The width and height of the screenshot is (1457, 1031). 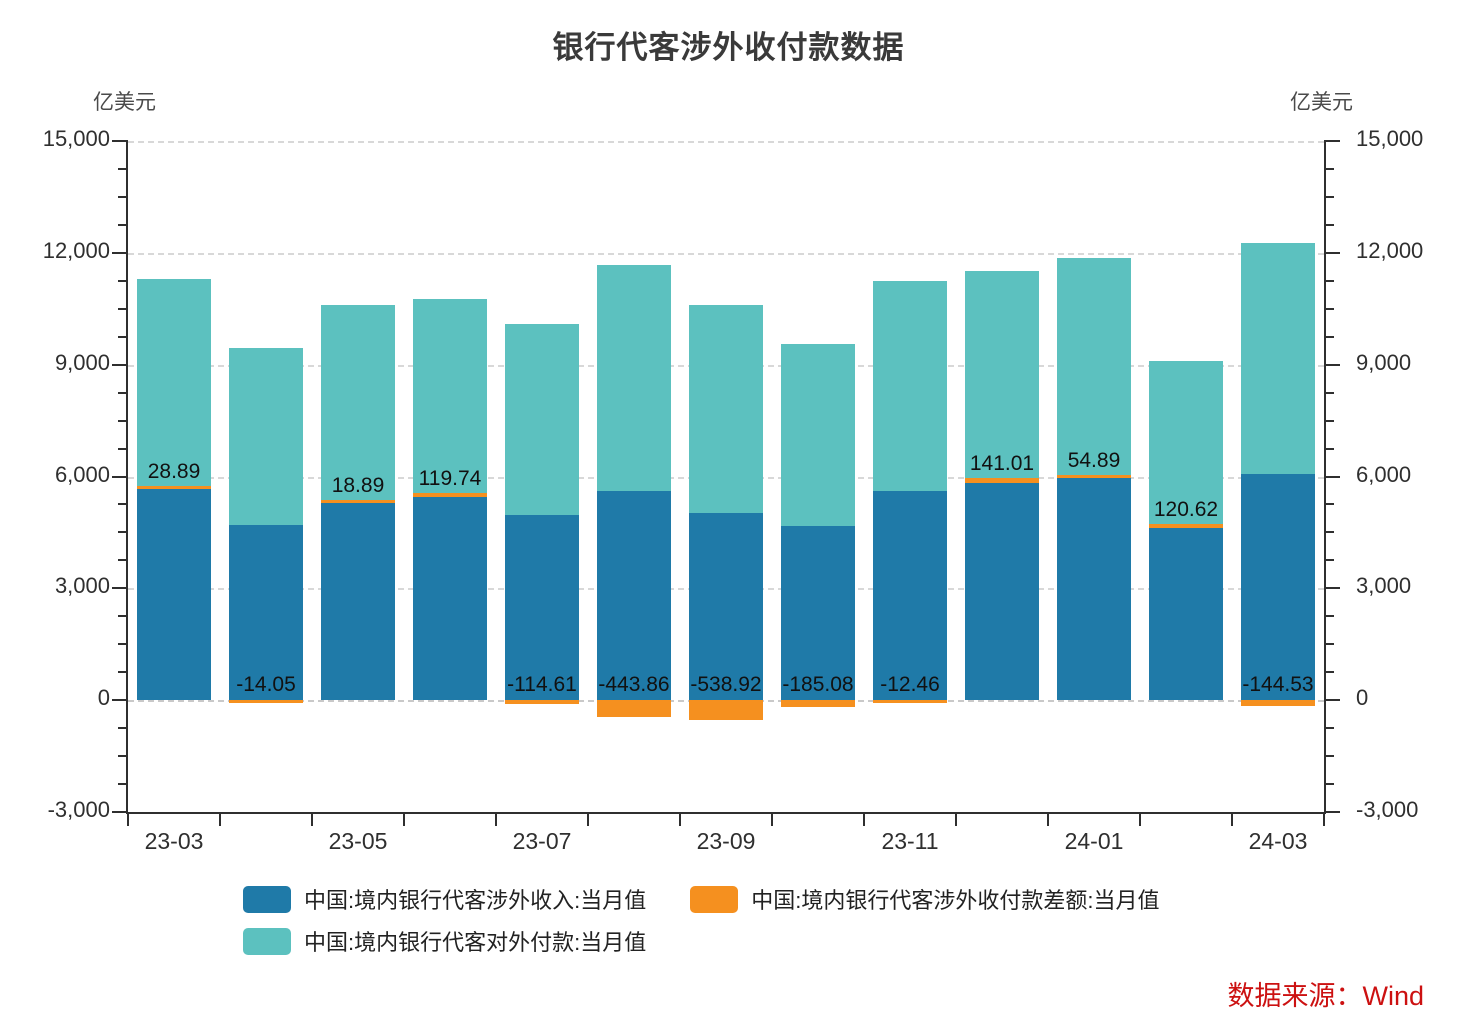 I want to click on bar-value-label-23-03: 28.89, so click(x=174, y=471).